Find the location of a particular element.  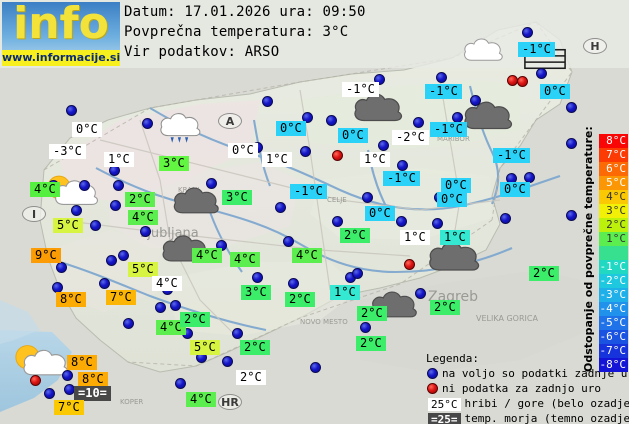

scale-cell: 7°C is located at coordinates (613, 155).